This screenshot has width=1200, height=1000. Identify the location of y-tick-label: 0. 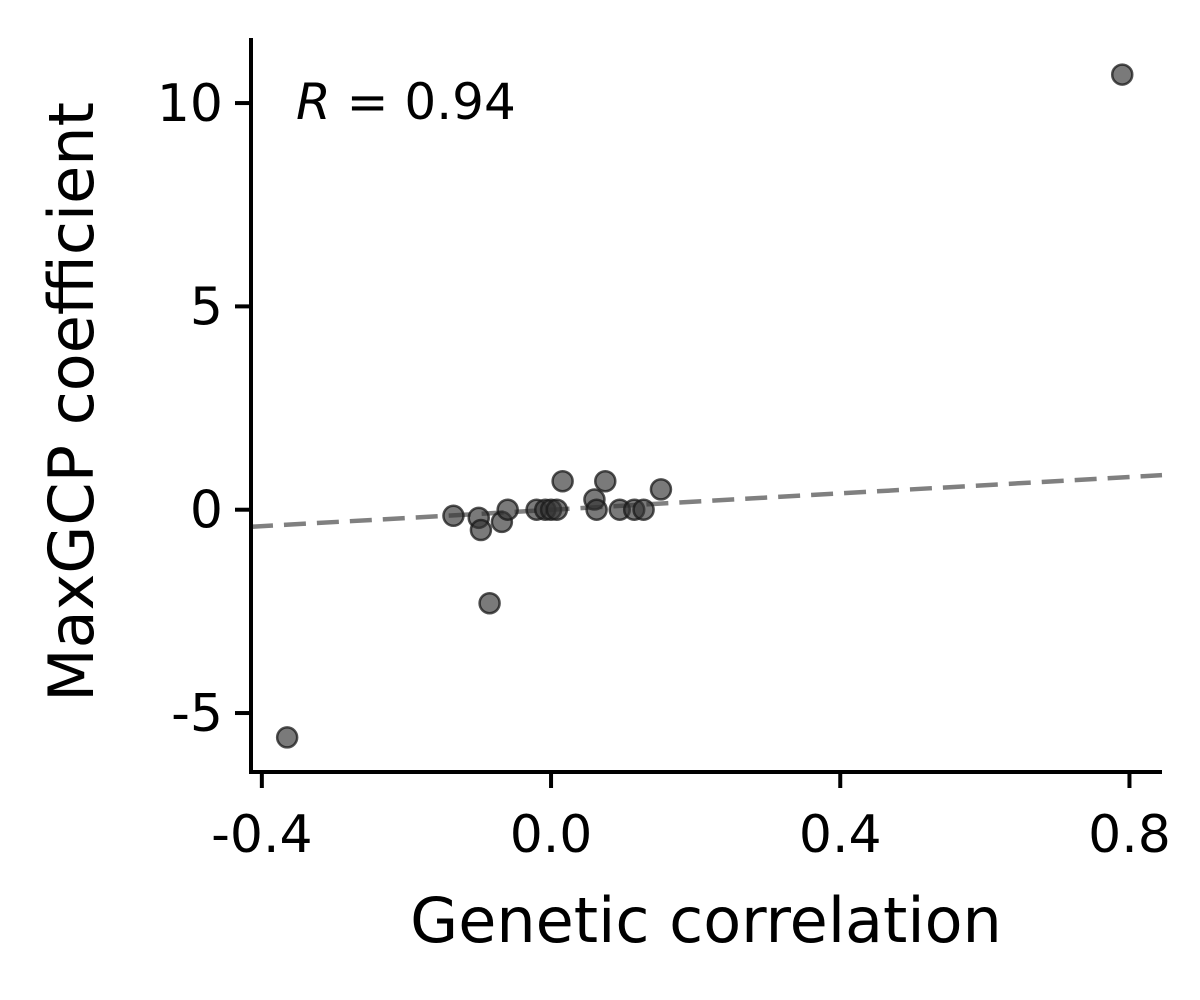
(206, 511).